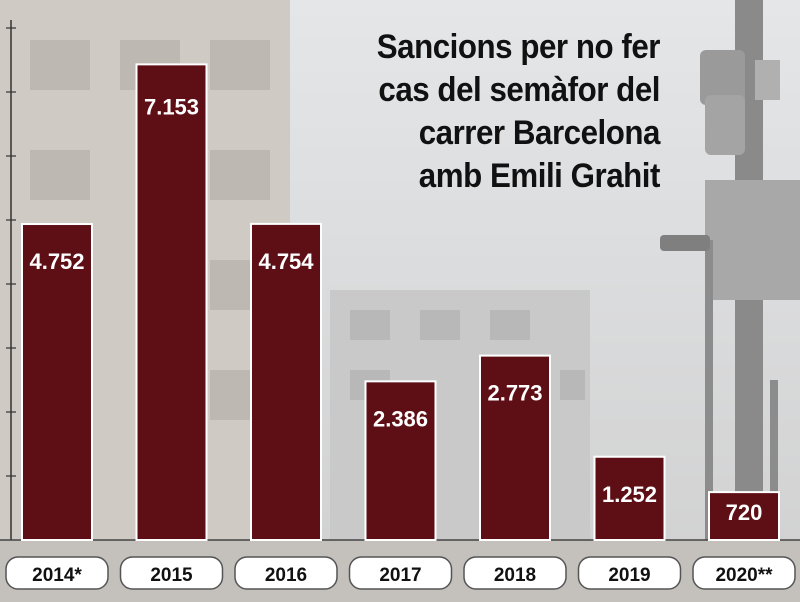 The height and width of the screenshot is (602, 800). I want to click on bar-value-label: 2.386, so click(400, 418).